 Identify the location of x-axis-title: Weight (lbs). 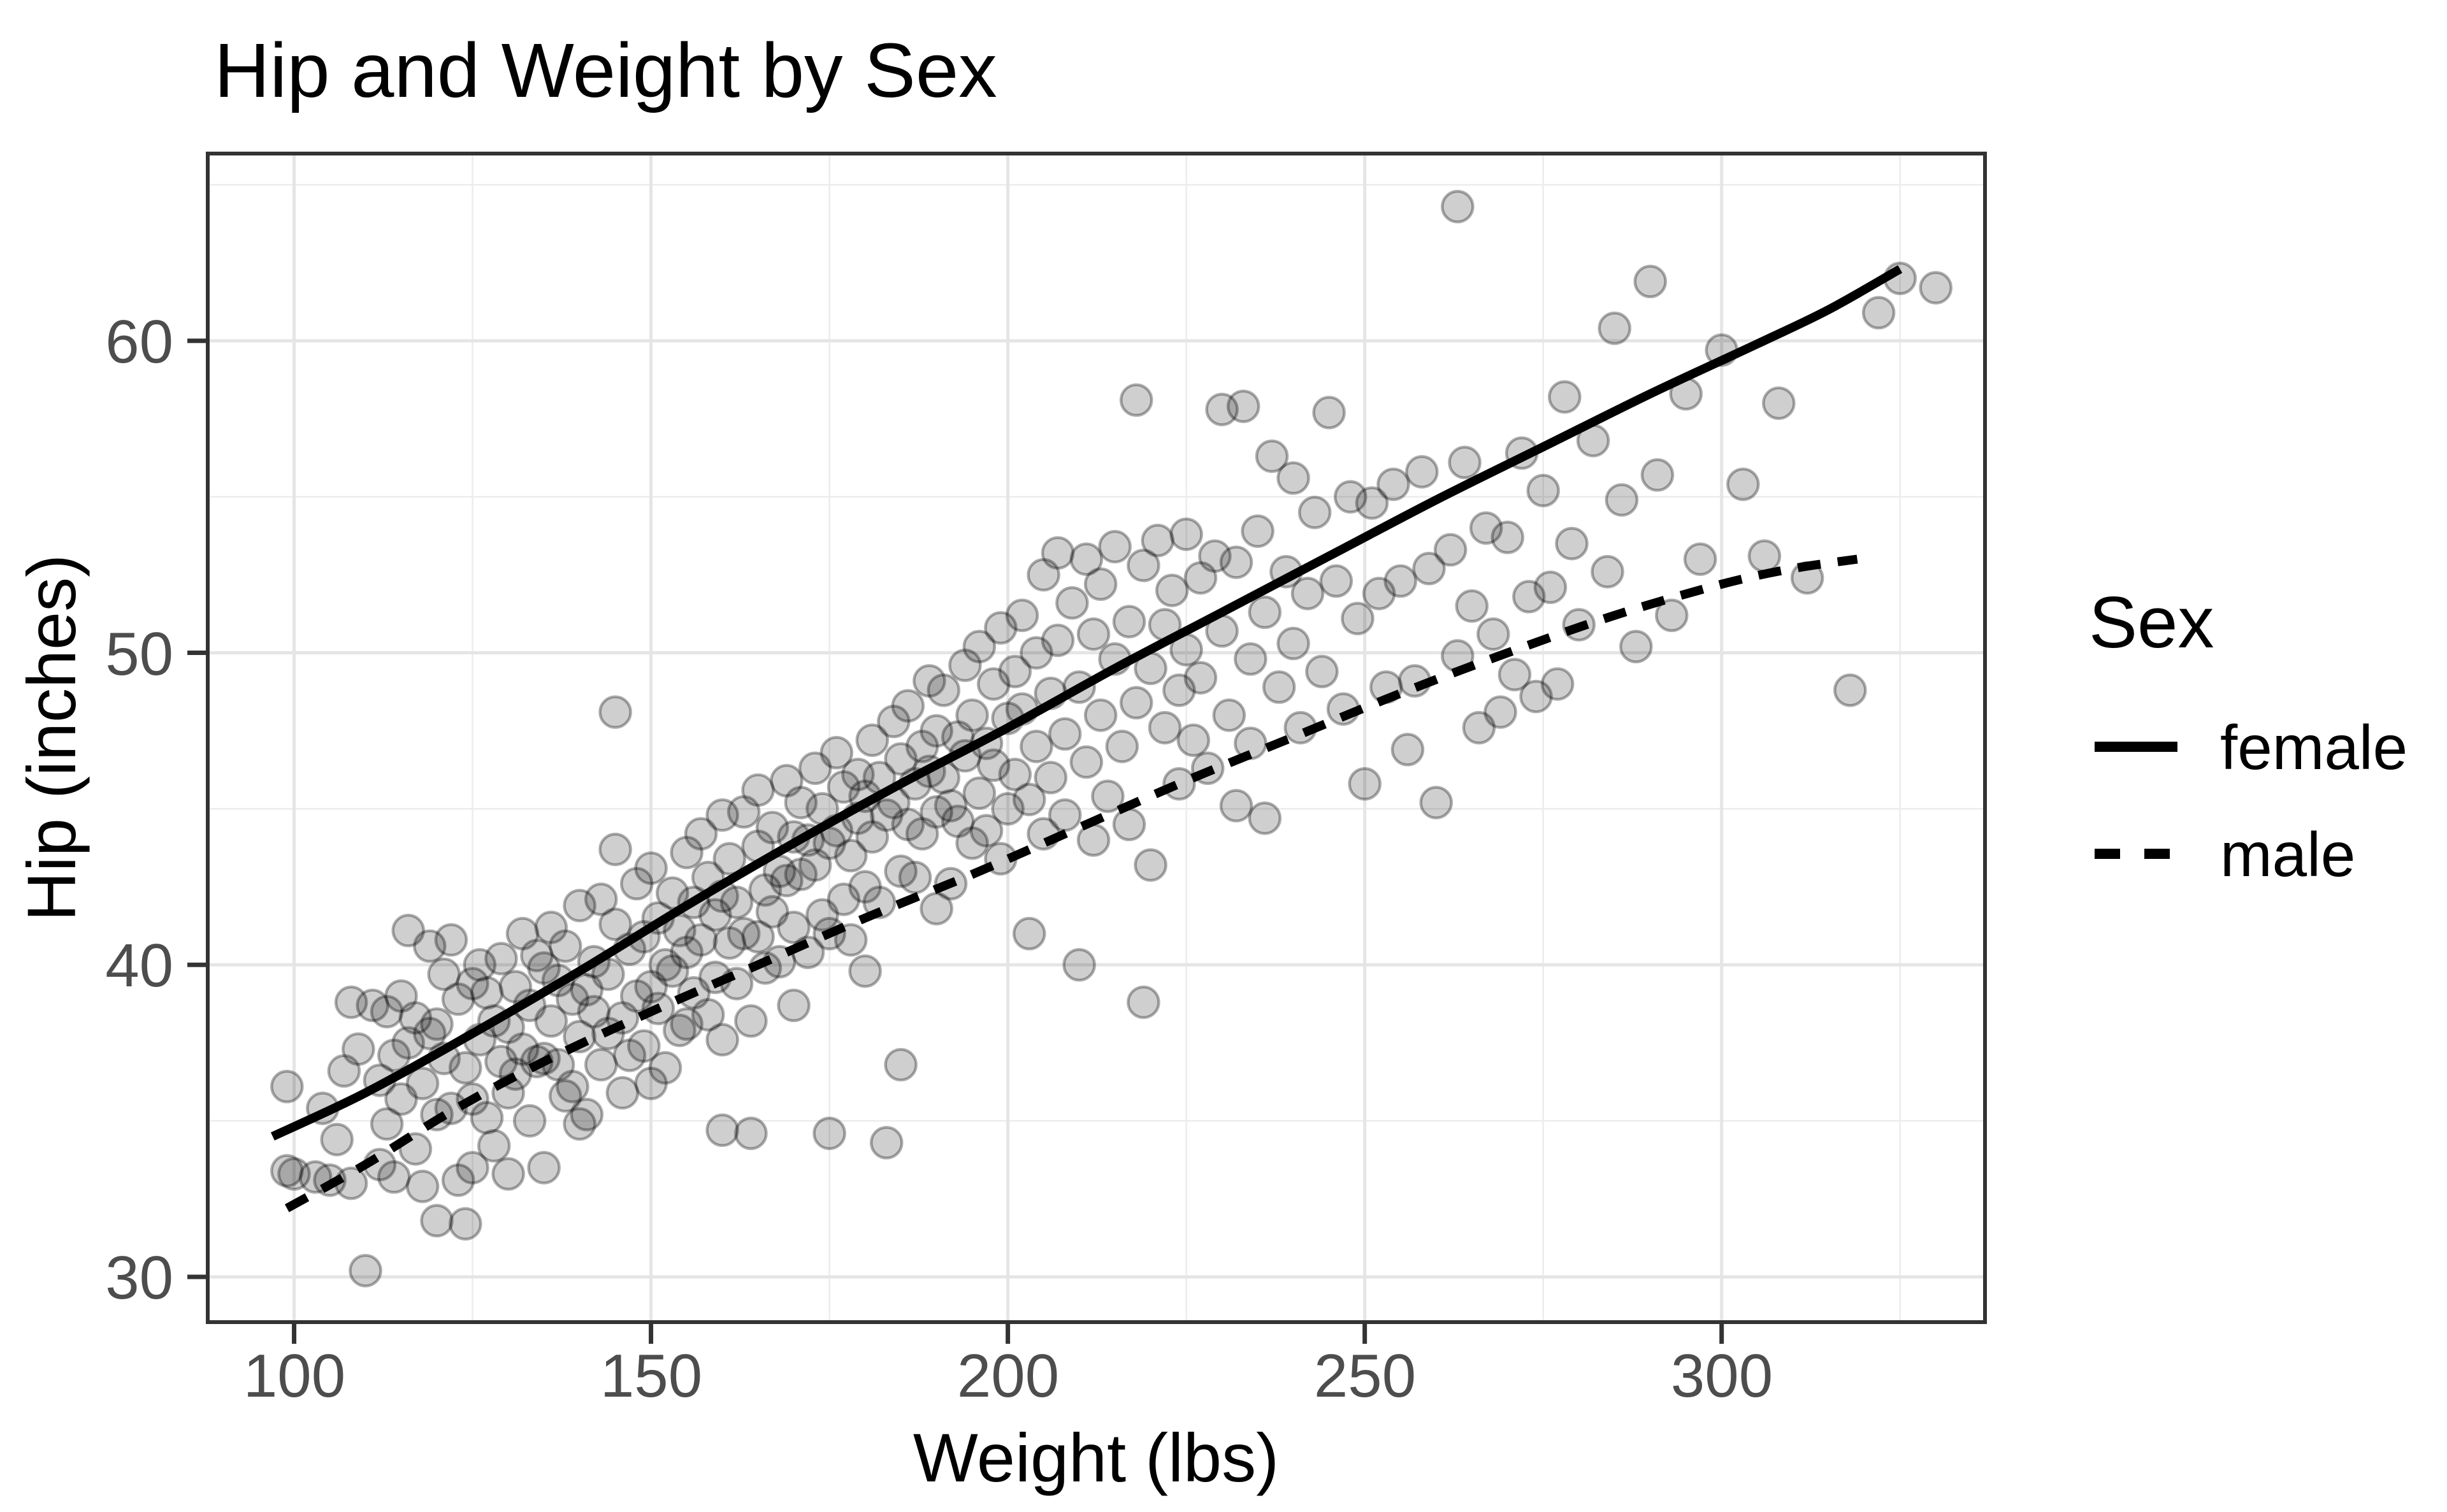
(1096, 1457).